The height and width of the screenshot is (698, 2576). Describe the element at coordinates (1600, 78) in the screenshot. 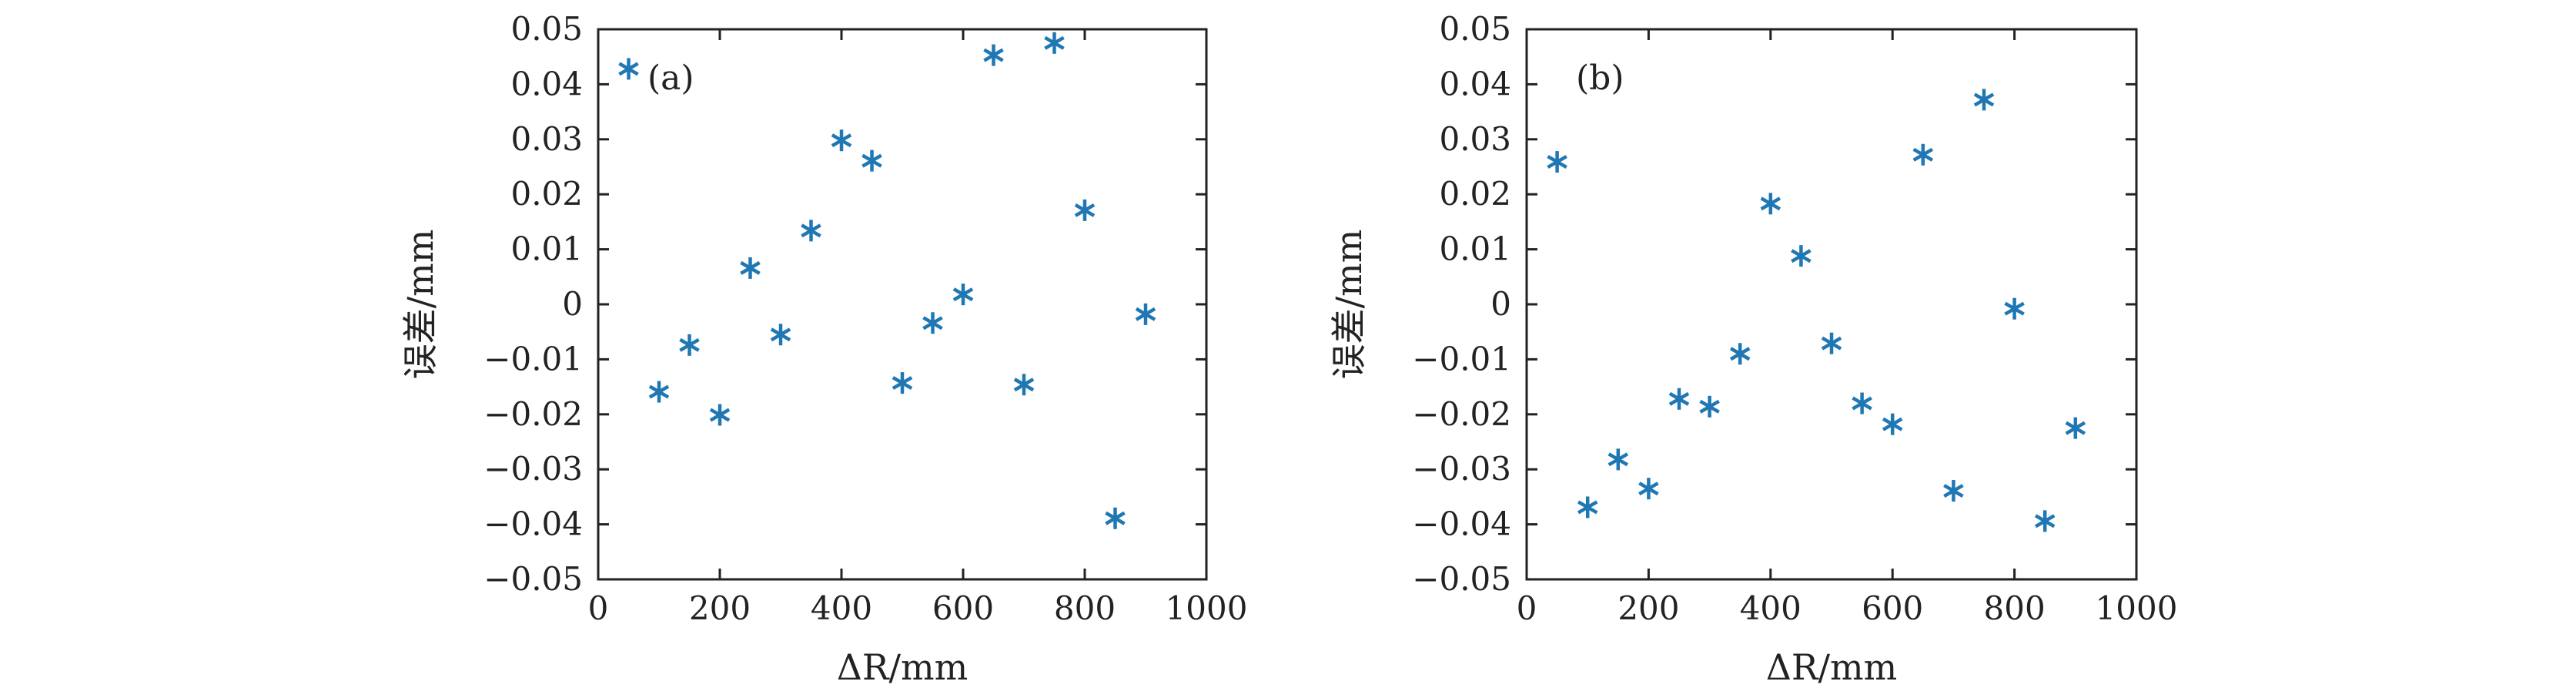

I see `panel-label: (b)` at that location.